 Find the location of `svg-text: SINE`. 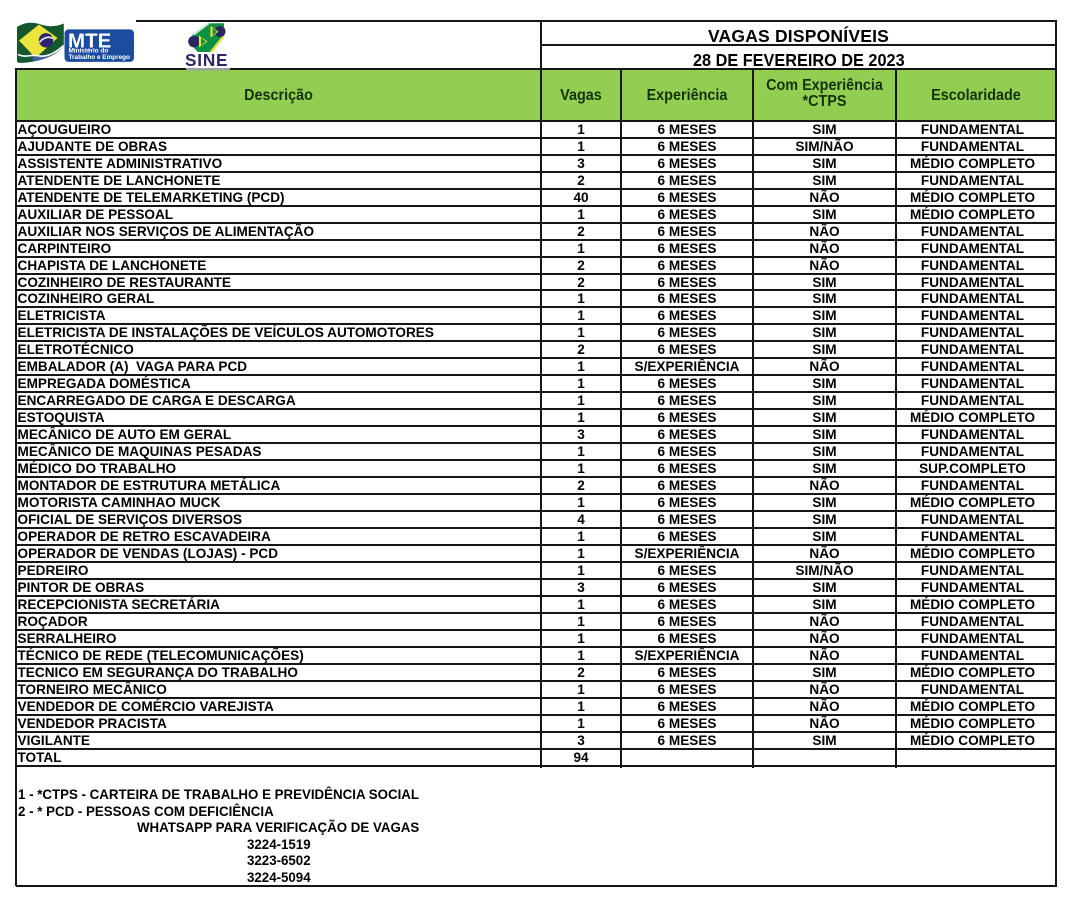

svg-text: SINE is located at coordinates (206, 60).